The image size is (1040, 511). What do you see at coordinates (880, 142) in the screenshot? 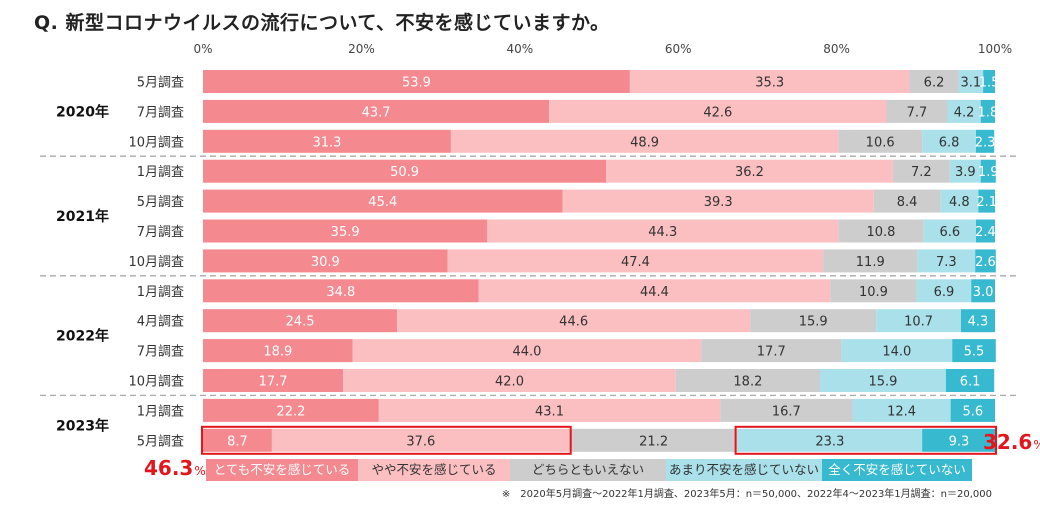
I see `data-label: 10.6` at bounding box center [880, 142].